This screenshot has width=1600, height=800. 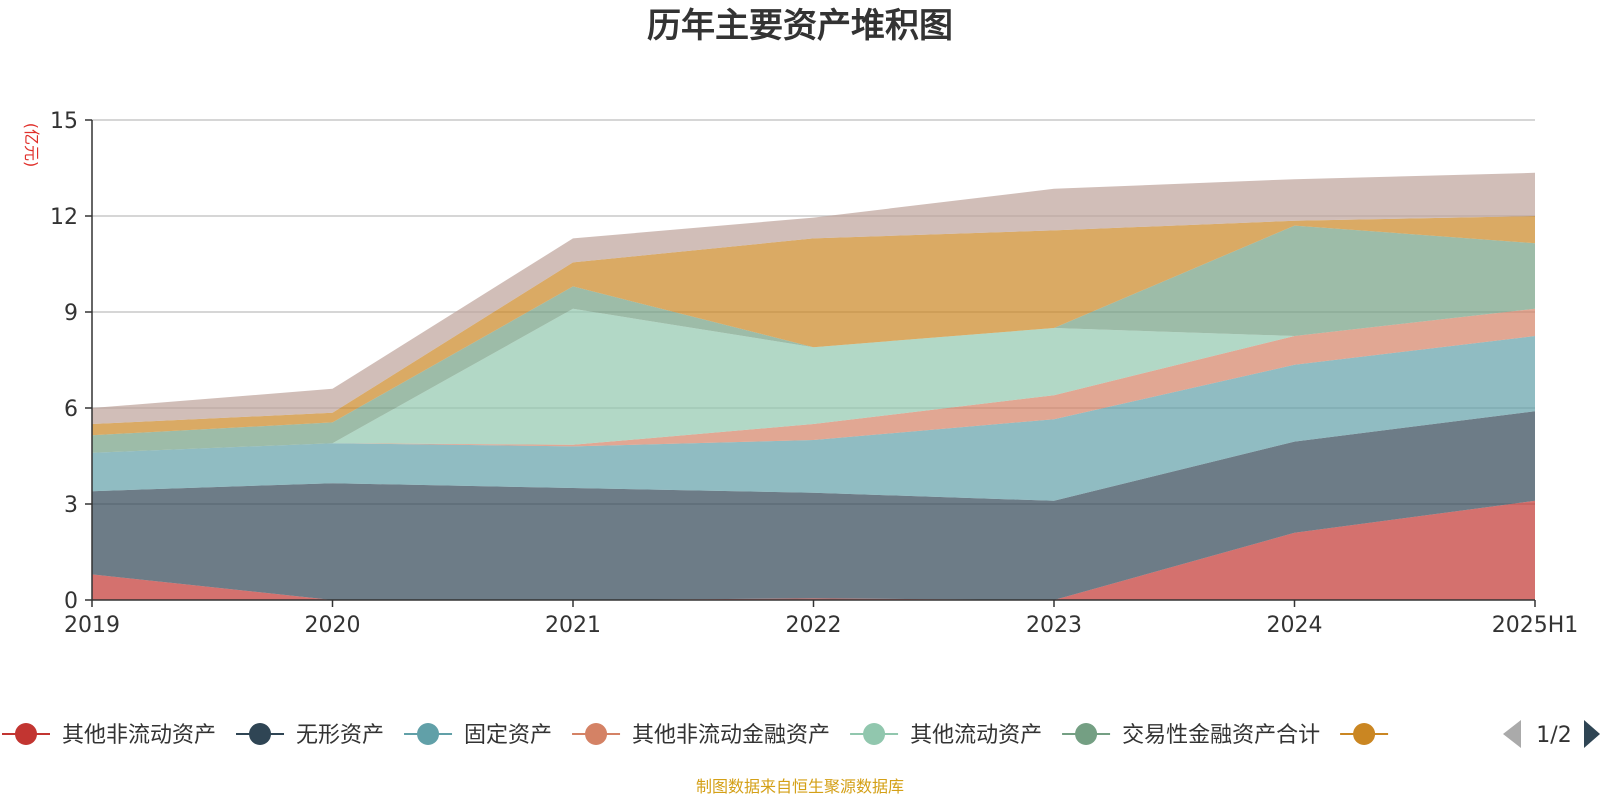 I want to click on legend-item-4: 其他流动资产, so click(x=946, y=735).